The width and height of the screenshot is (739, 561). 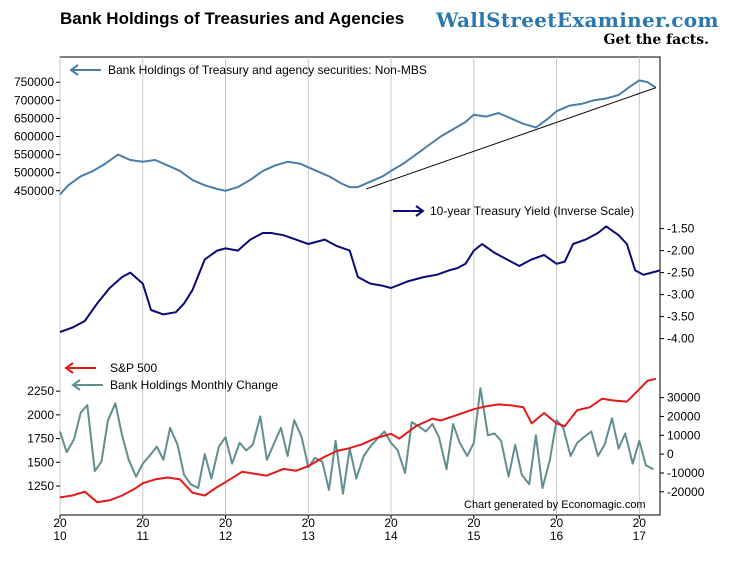 I want to click on y-tick-label-right: 20000, so click(x=684, y=416).